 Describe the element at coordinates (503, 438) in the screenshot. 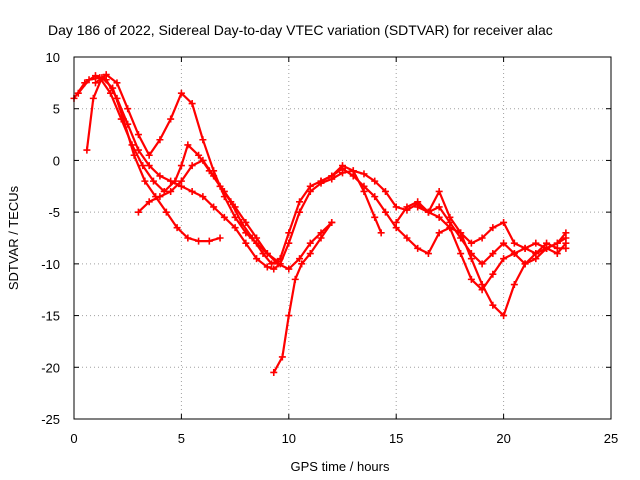

I see `x-tick-label: 20` at that location.